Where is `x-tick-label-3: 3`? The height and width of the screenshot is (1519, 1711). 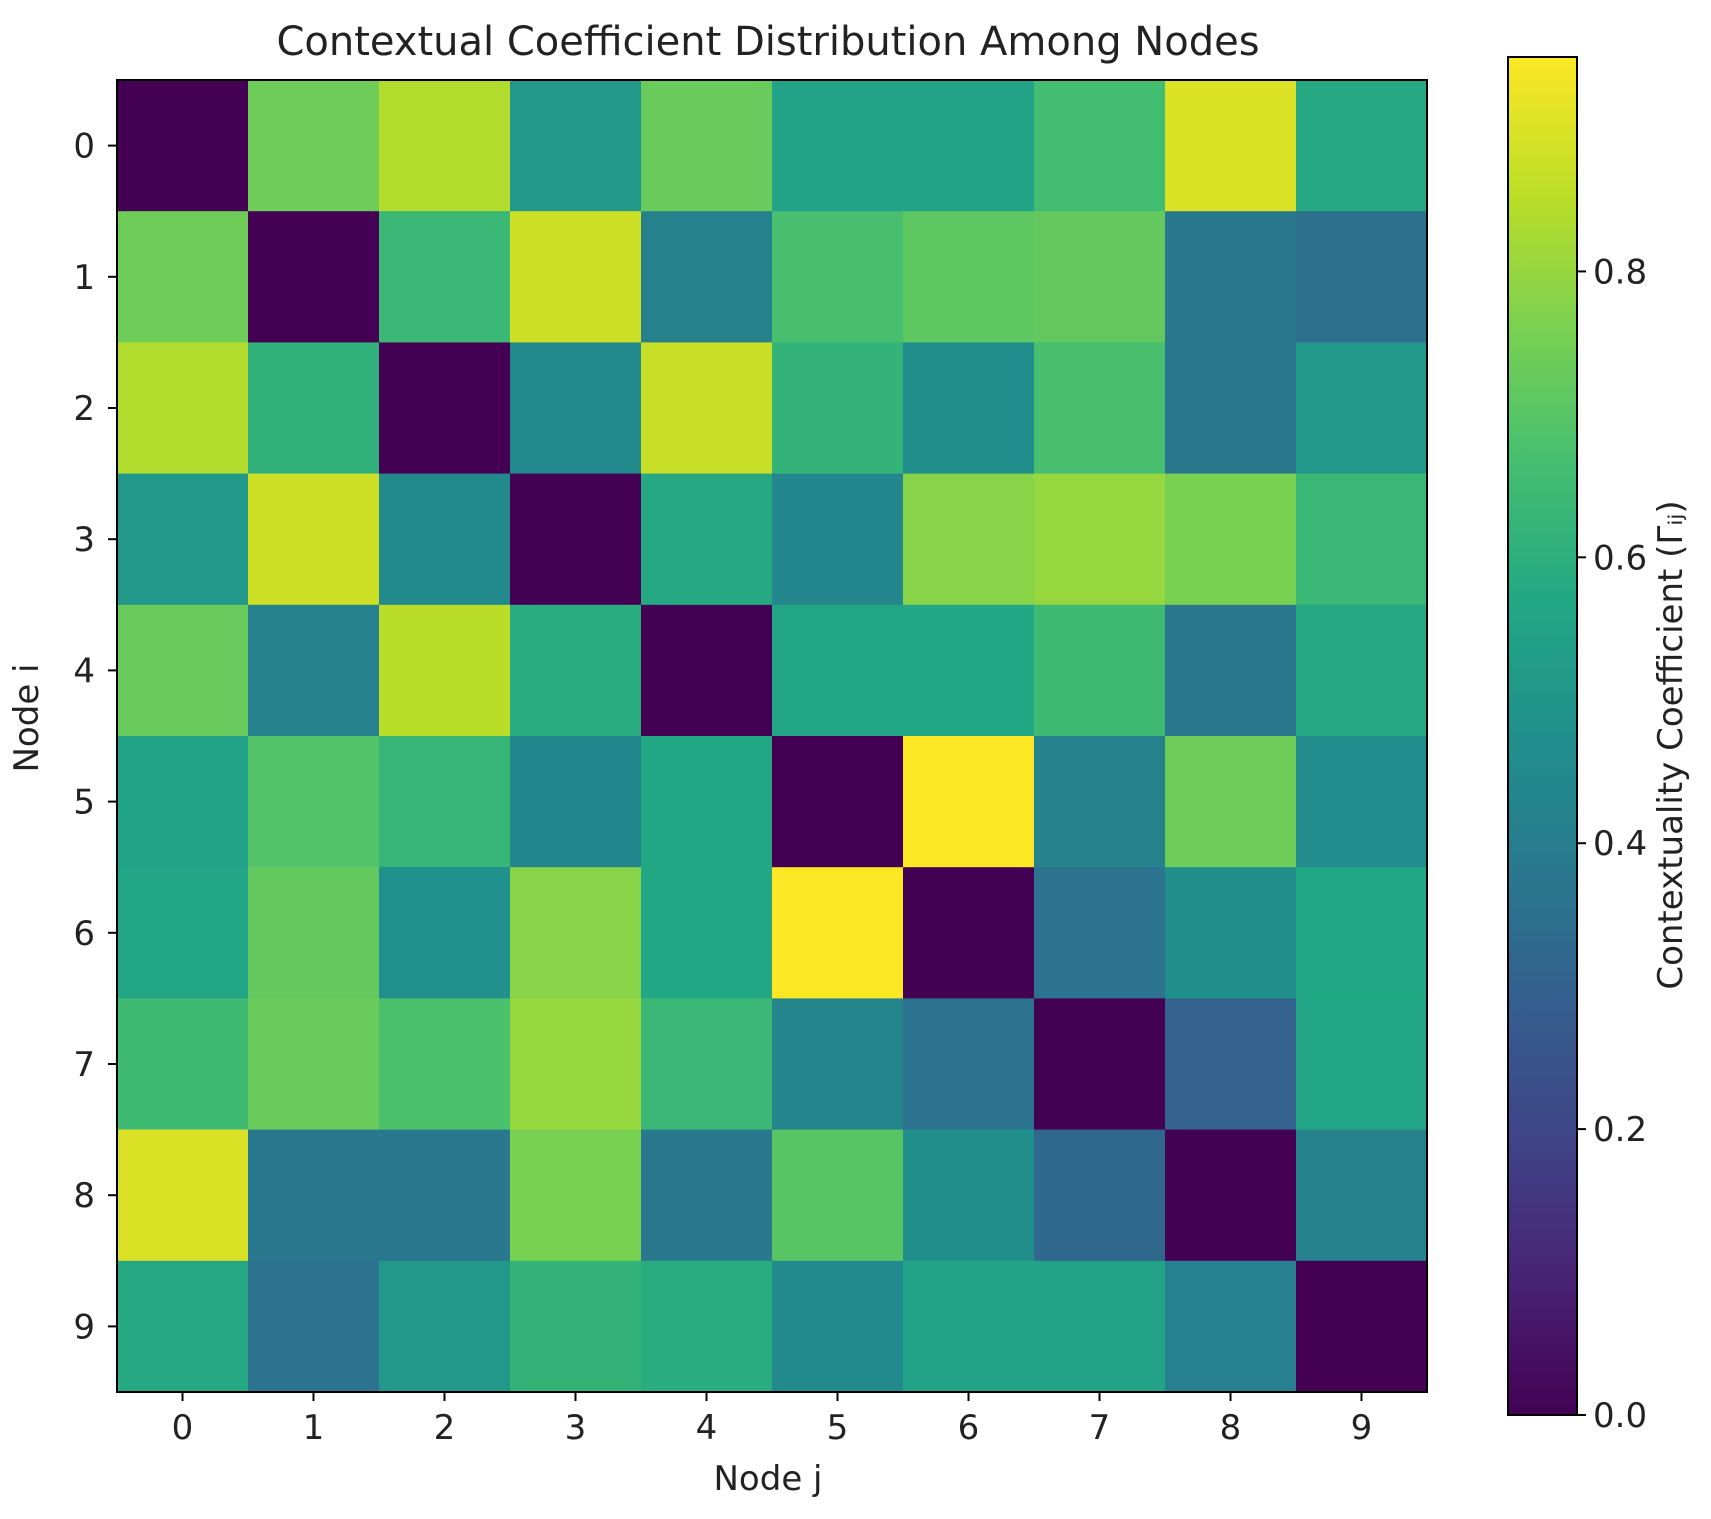
x-tick-label-3: 3 is located at coordinates (576, 1428).